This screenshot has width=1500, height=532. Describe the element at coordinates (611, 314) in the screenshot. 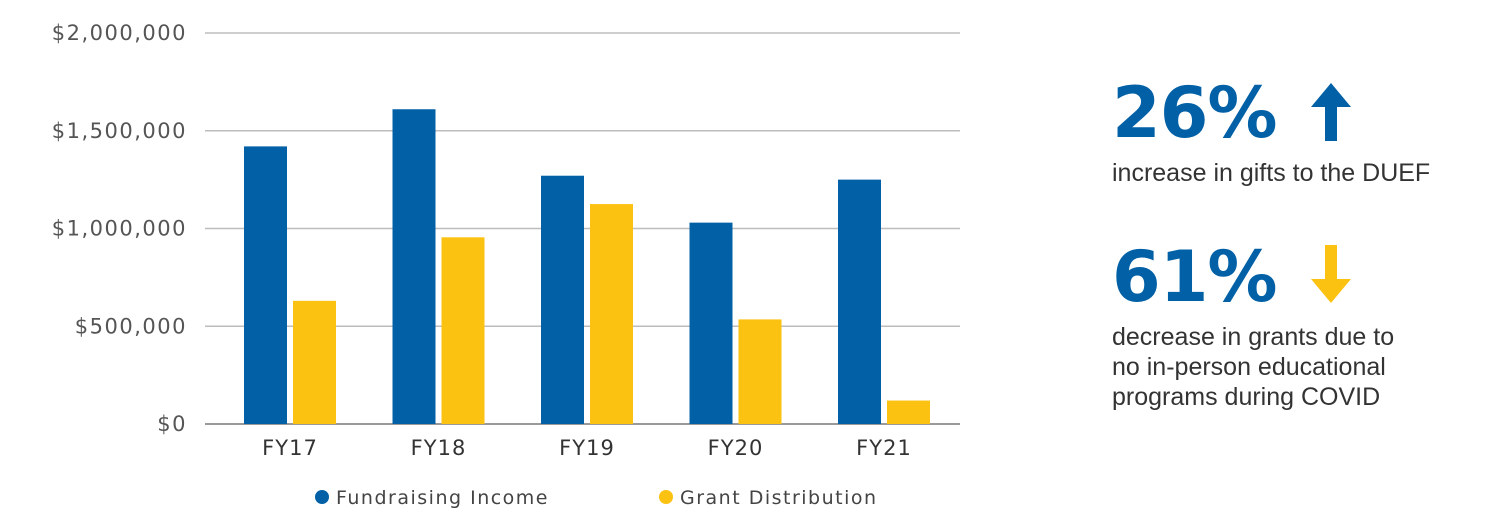

I see `bar-grant-distribution-fy19` at that location.